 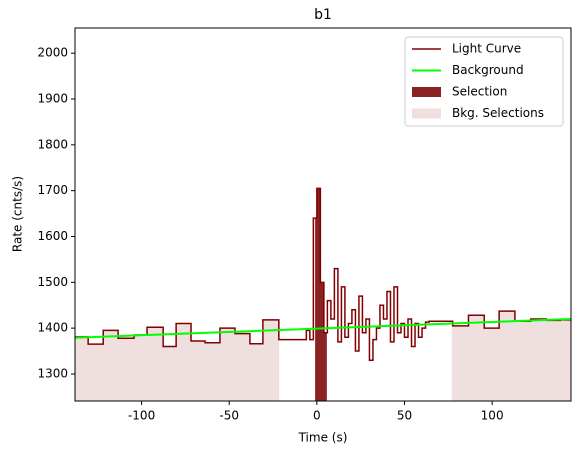 What do you see at coordinates (52, 236) in the screenshot?
I see `y-tick-label: 1600` at bounding box center [52, 236].